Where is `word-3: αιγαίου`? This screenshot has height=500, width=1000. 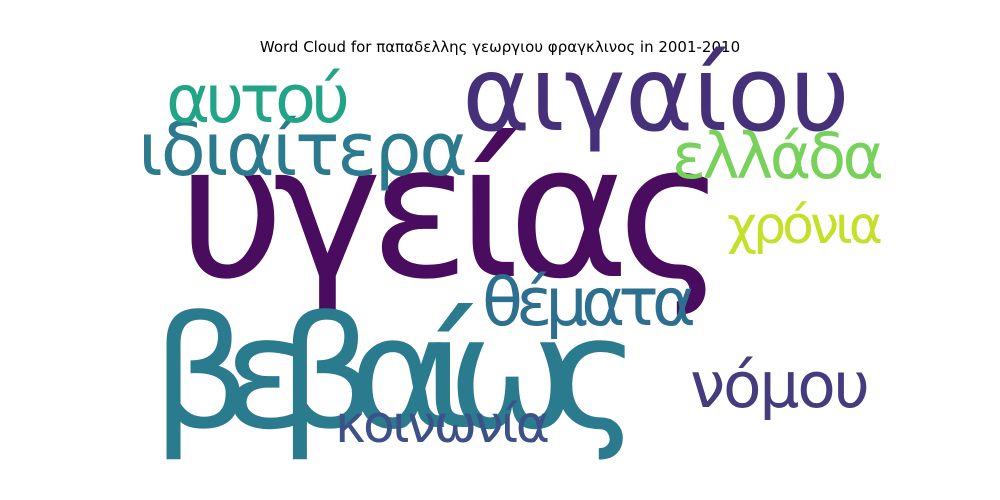
word-3: αιγαίου is located at coordinates (656, 94).